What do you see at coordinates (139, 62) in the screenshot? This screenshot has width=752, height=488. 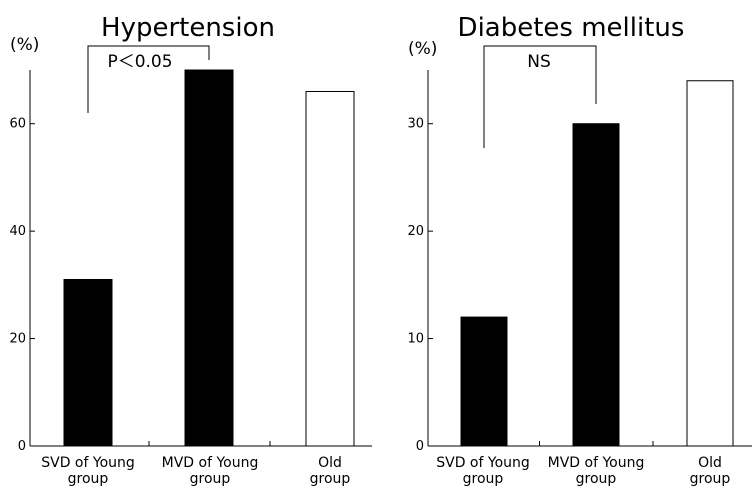 I see `hypertension-significance-label: P＜0.05` at bounding box center [139, 62].